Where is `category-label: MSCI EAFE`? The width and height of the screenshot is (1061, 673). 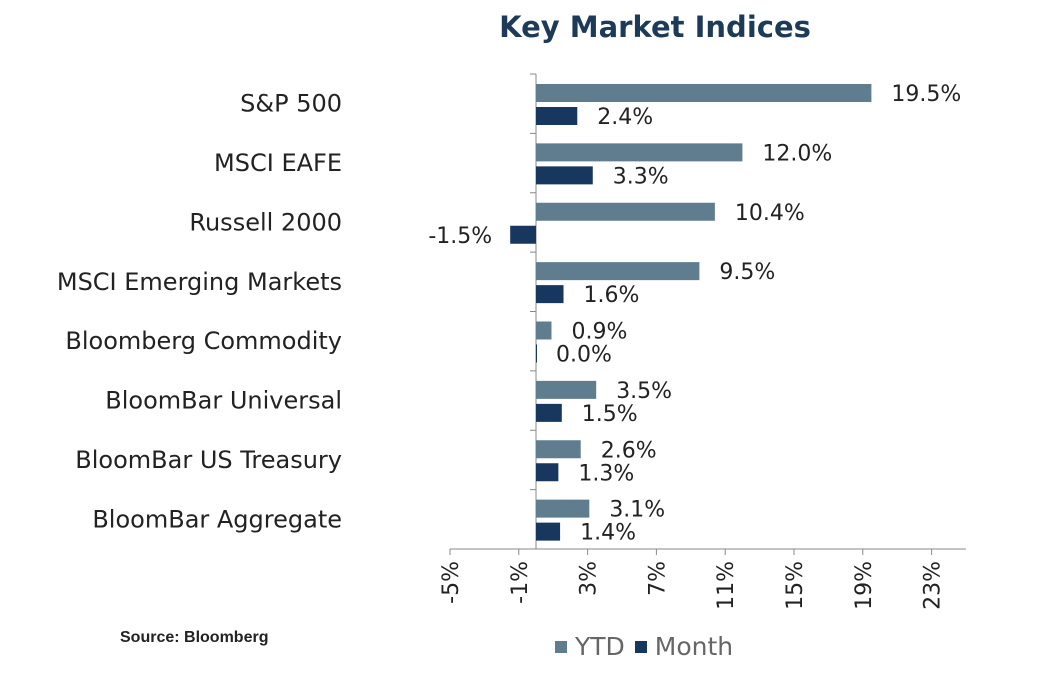 category-label: MSCI EAFE is located at coordinates (278, 163).